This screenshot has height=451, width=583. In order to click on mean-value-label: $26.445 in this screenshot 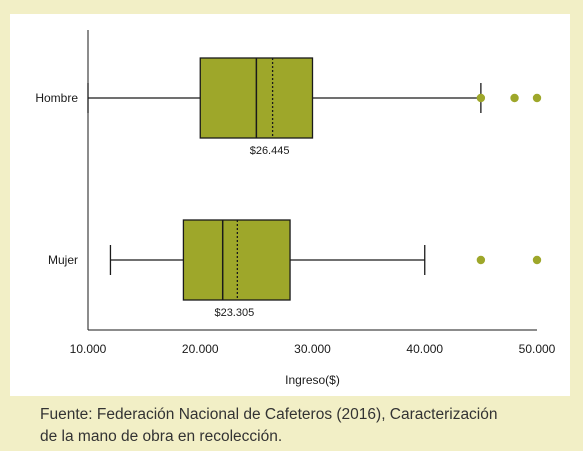, I will do `click(270, 151)`.